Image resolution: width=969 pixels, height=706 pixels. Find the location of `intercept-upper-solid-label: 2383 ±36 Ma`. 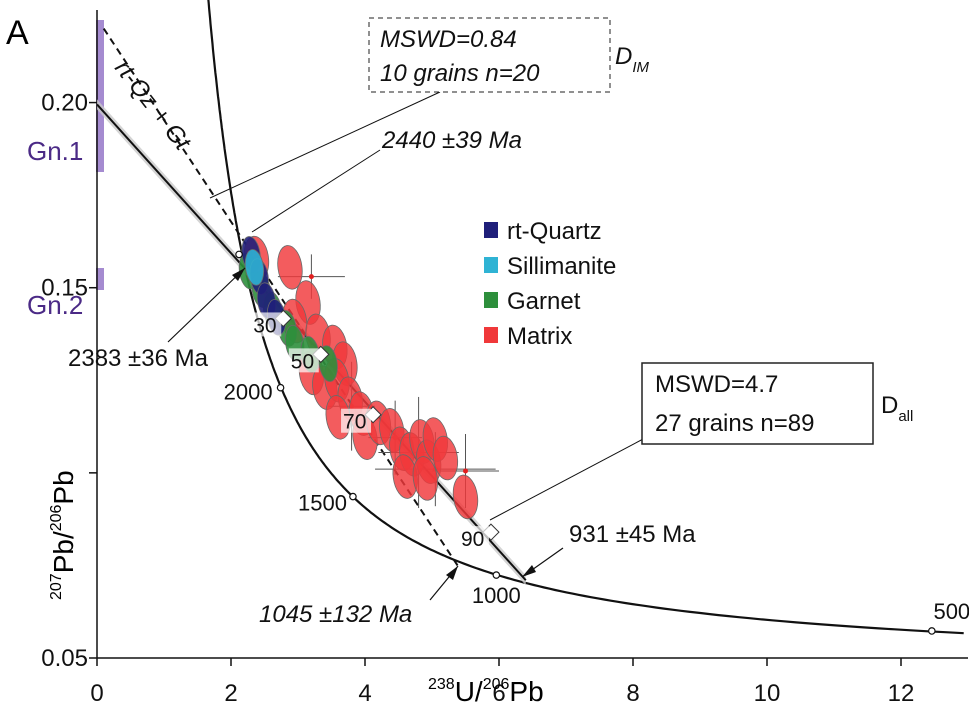

intercept-upper-solid-label: 2383 ±36 Ma is located at coordinates (138, 358).